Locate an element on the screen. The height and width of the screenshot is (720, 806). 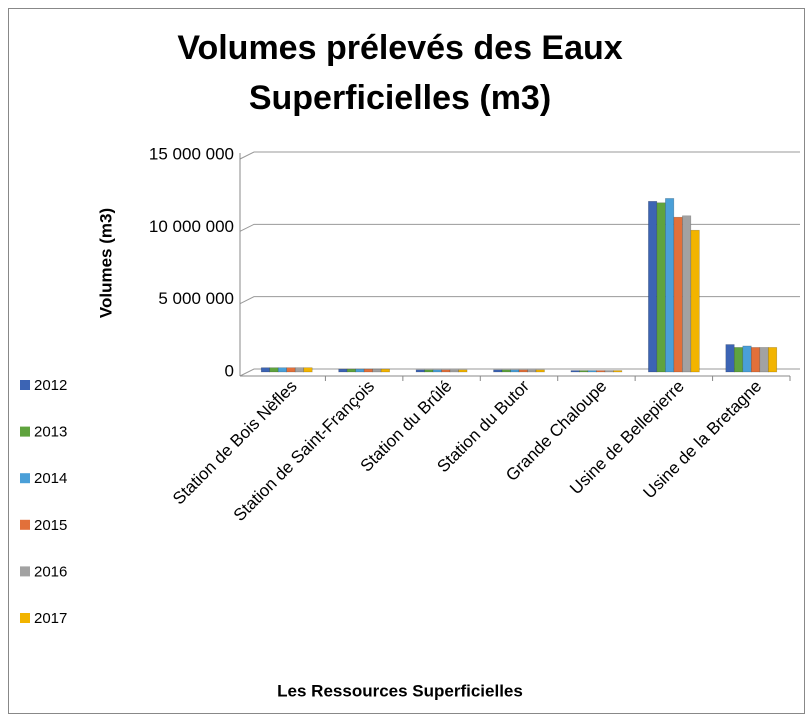
y-tick-label: 10 000 000 is located at coordinates (191, 226).